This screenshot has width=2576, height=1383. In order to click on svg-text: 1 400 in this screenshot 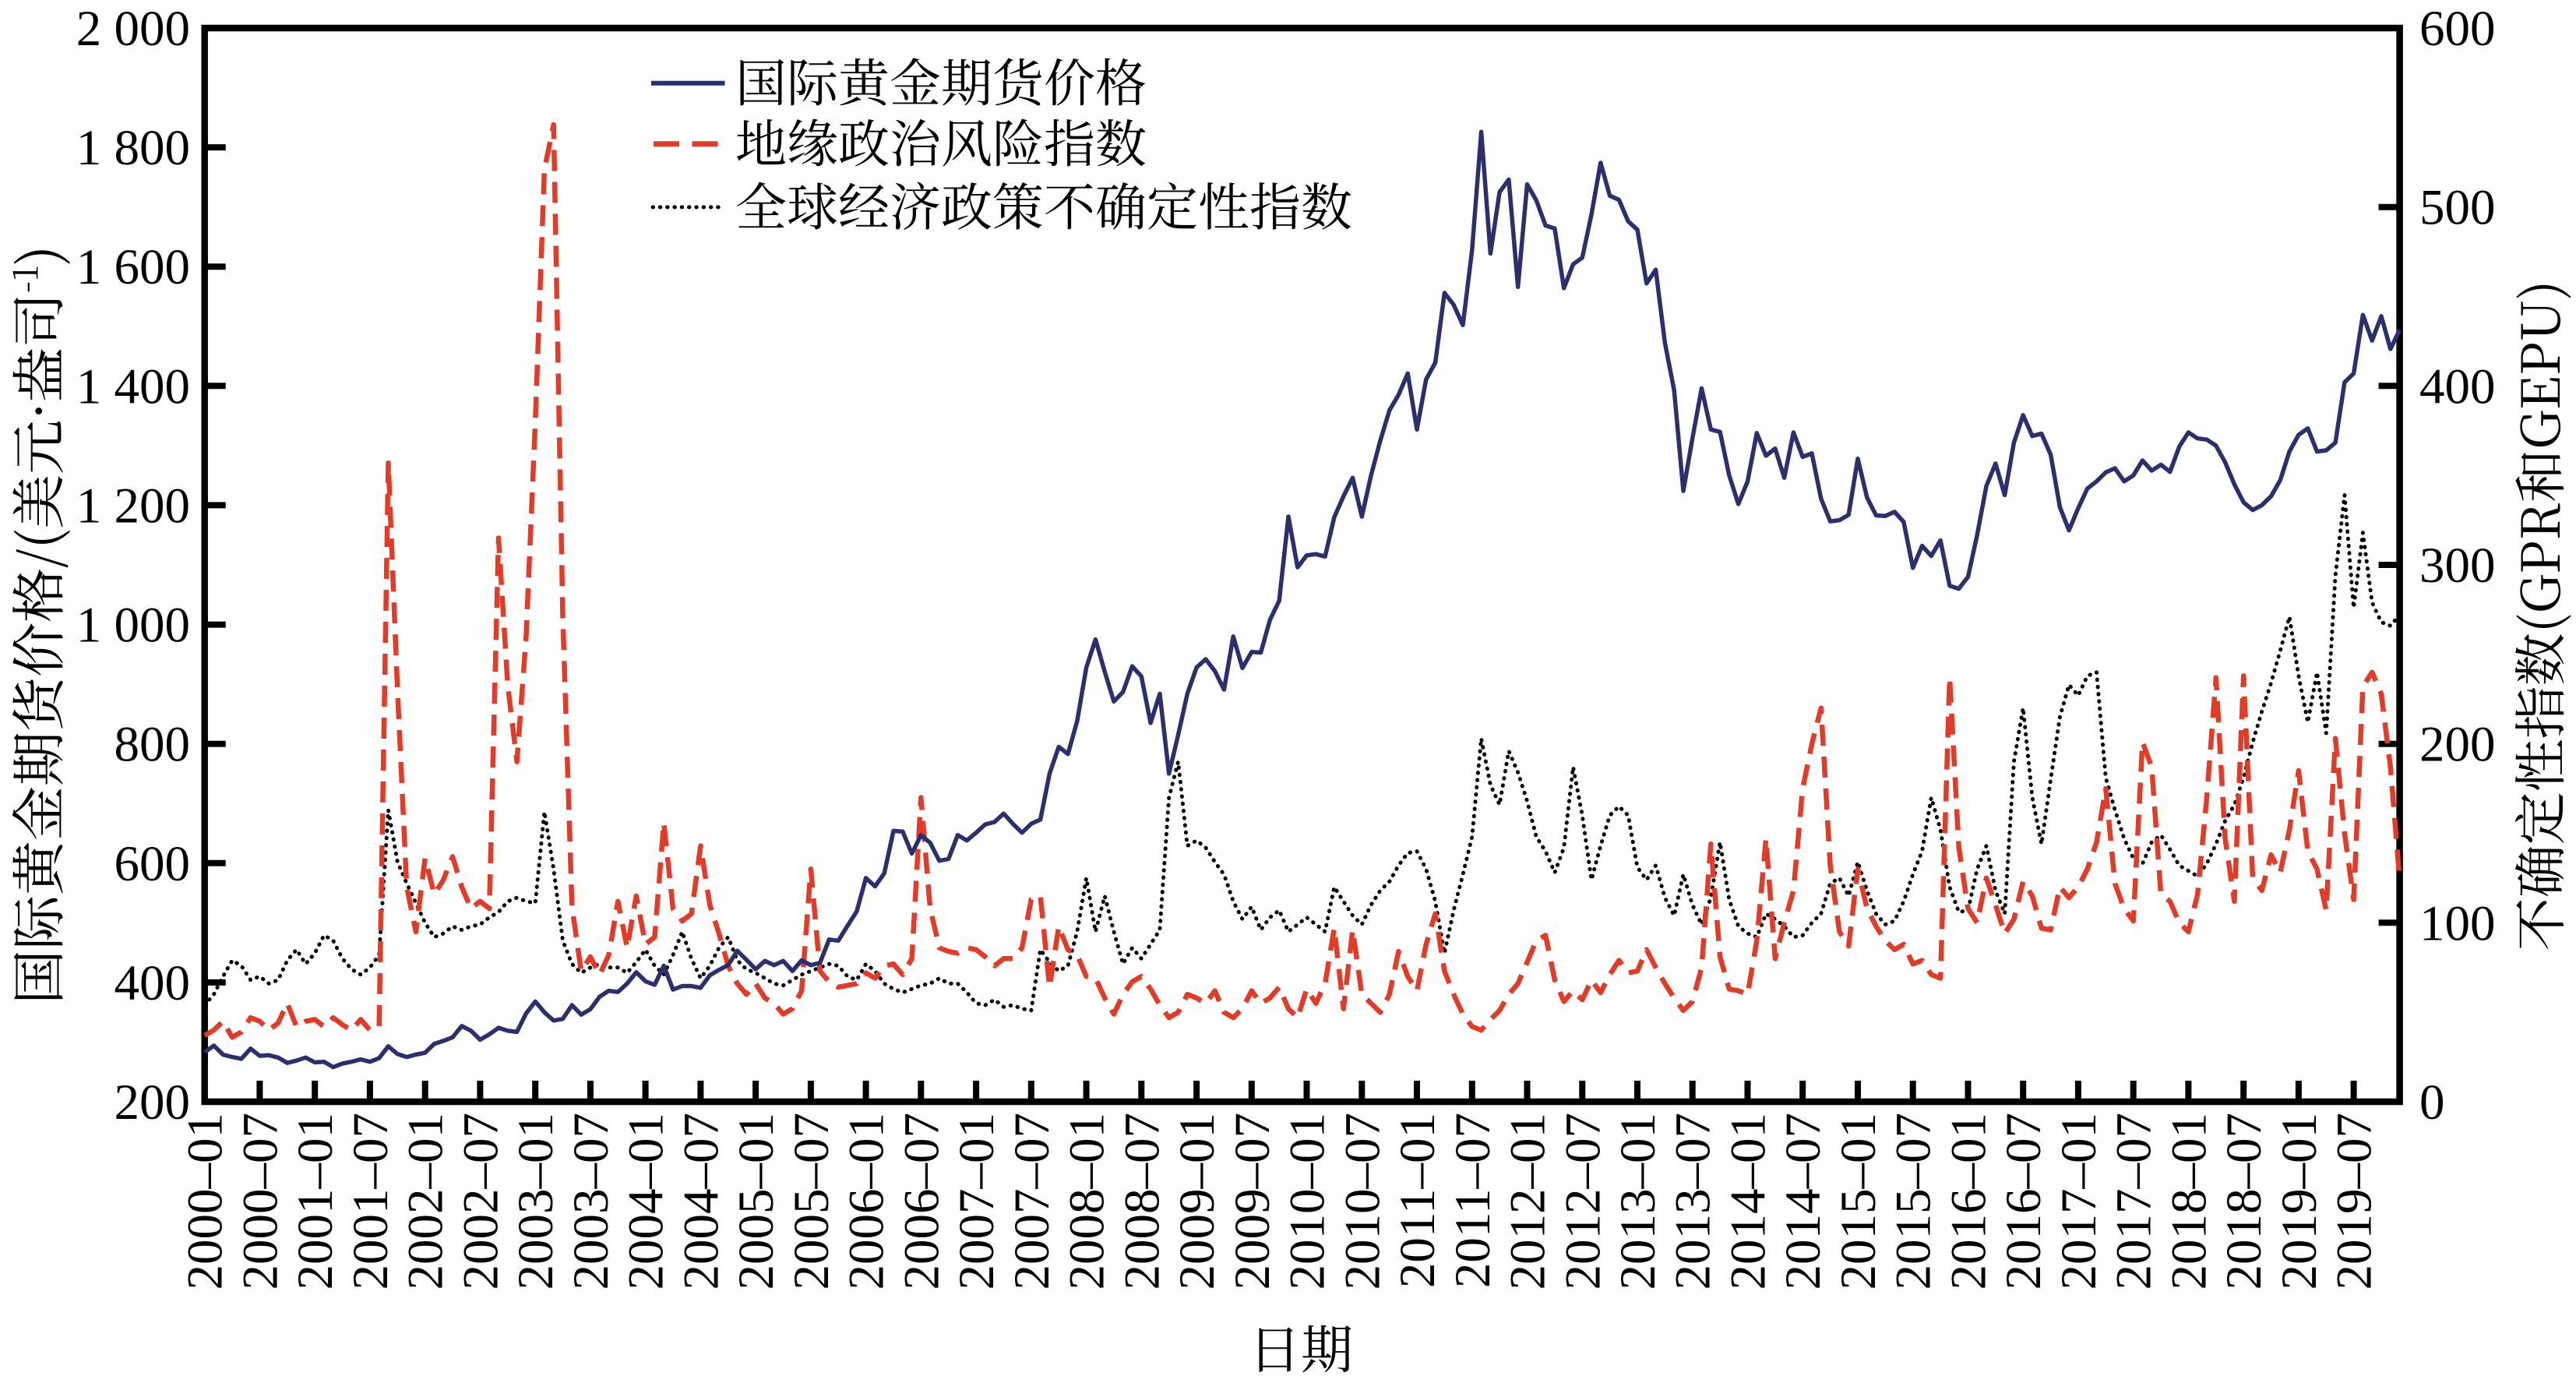, I will do `click(133, 386)`.